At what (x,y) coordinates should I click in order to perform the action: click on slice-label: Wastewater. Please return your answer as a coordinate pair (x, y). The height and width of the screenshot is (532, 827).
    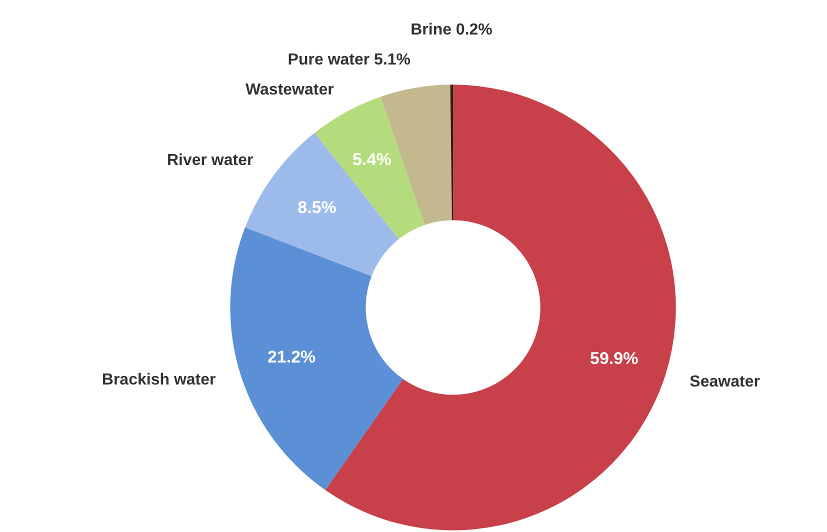
    Looking at the image, I should click on (290, 89).